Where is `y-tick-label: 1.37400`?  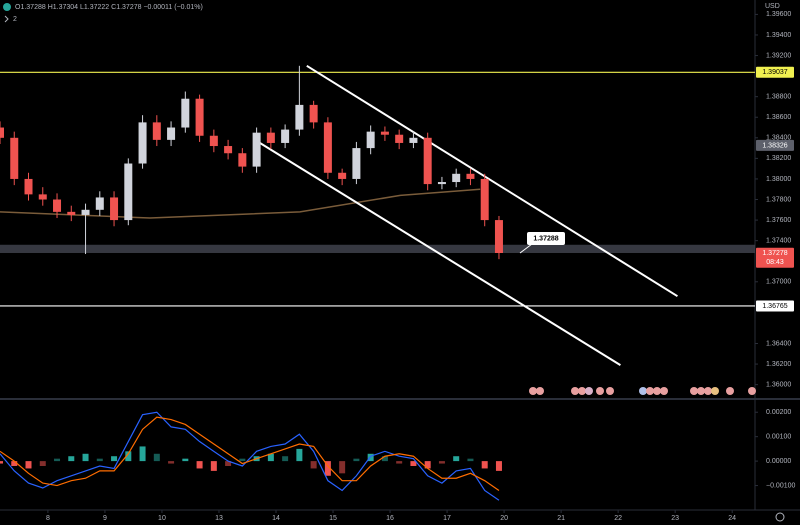 y-tick-label: 1.37400 is located at coordinates (778, 240).